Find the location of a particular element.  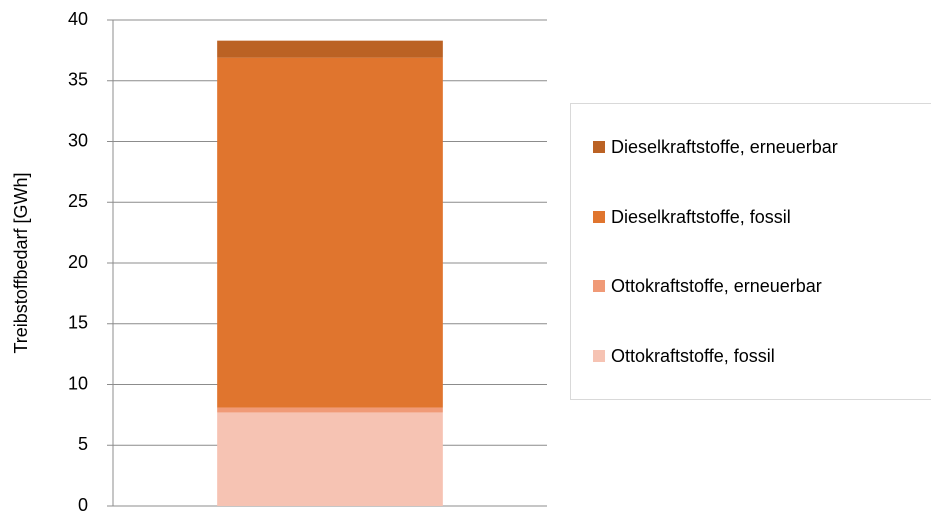

y-axis-label: Treibstoffbedarf [GWh] is located at coordinates (21, 262).